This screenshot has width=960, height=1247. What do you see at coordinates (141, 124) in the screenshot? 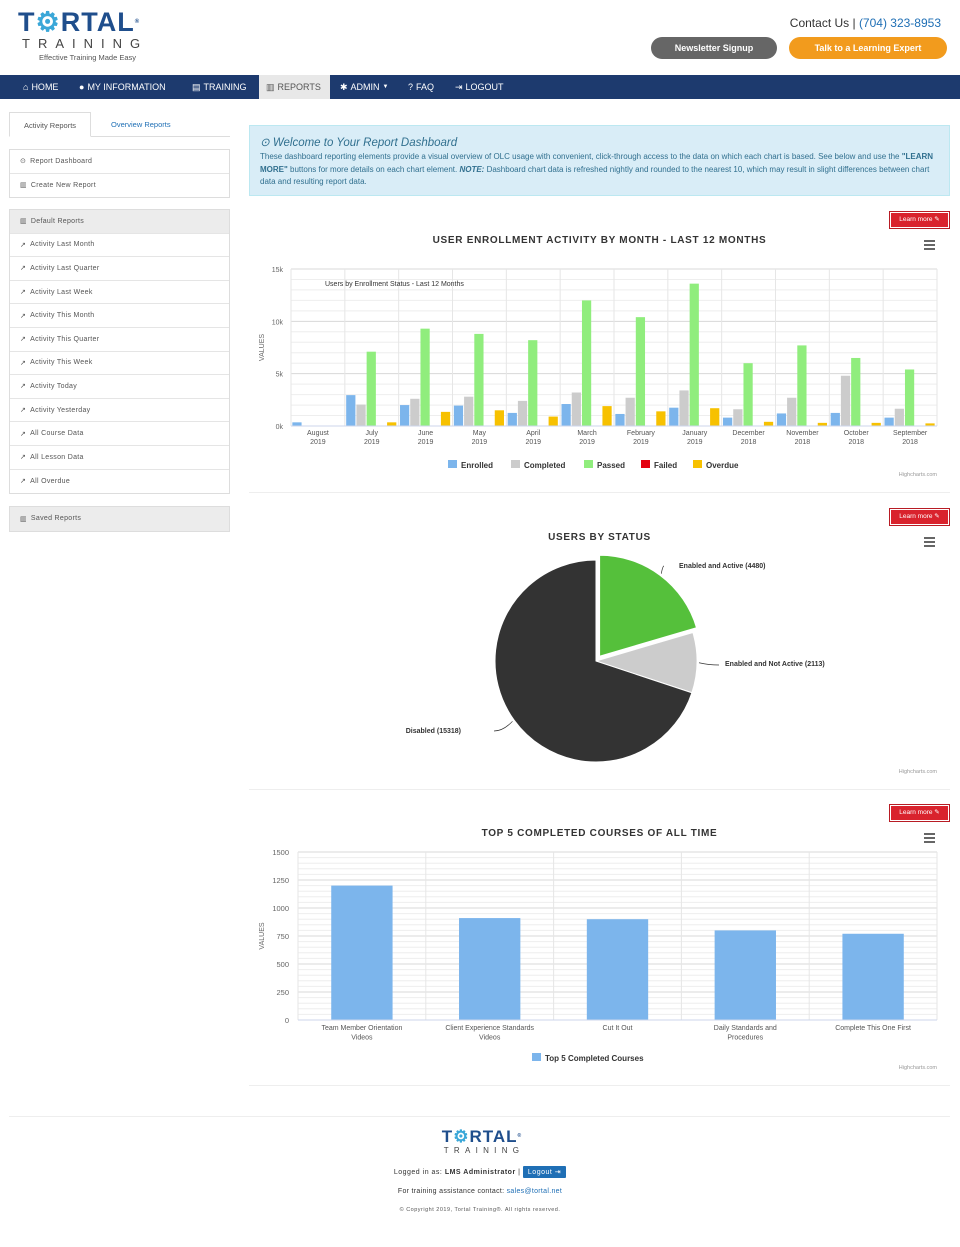
I see `tab-overview-reports: Overview Reports` at bounding box center [141, 124].